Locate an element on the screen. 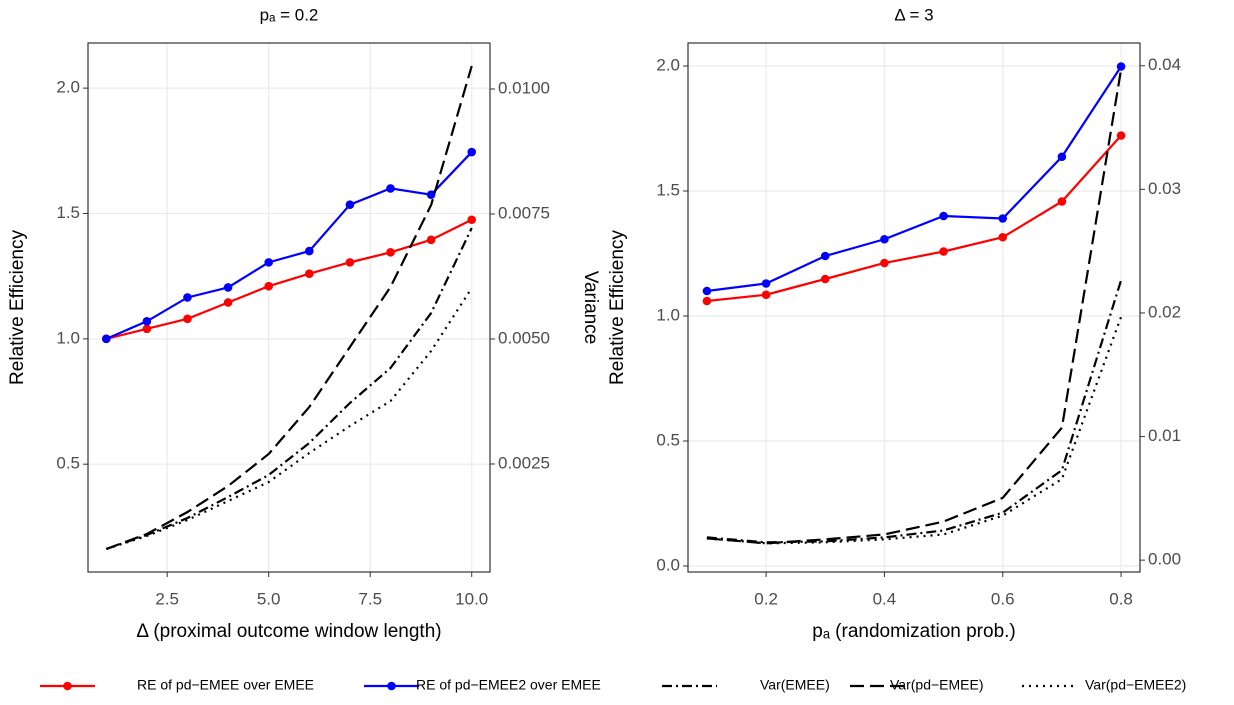  legend-label: Var(pd−EMEE2) is located at coordinates (1135, 685).